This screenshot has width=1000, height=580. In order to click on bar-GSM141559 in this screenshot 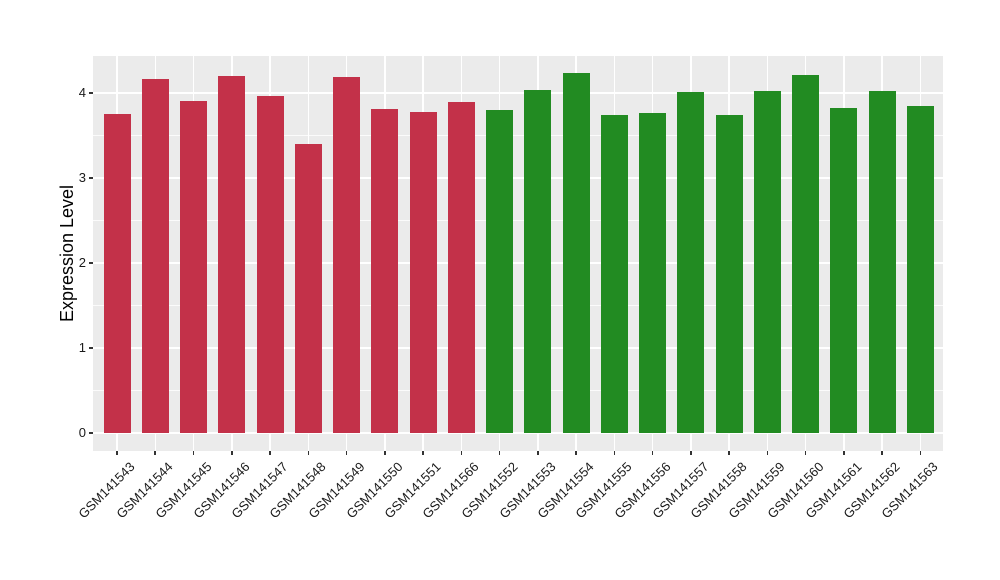, I will do `click(767, 262)`.